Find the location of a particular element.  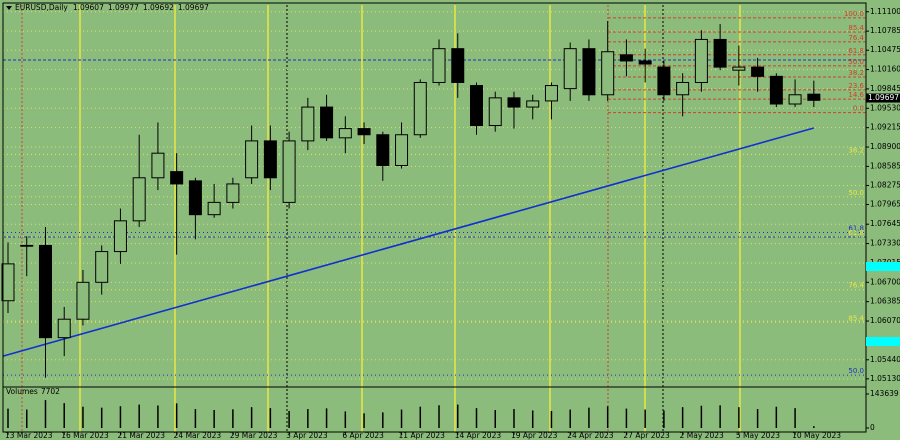

x-tick-label: 5 May 2023 is located at coordinates (758, 435).